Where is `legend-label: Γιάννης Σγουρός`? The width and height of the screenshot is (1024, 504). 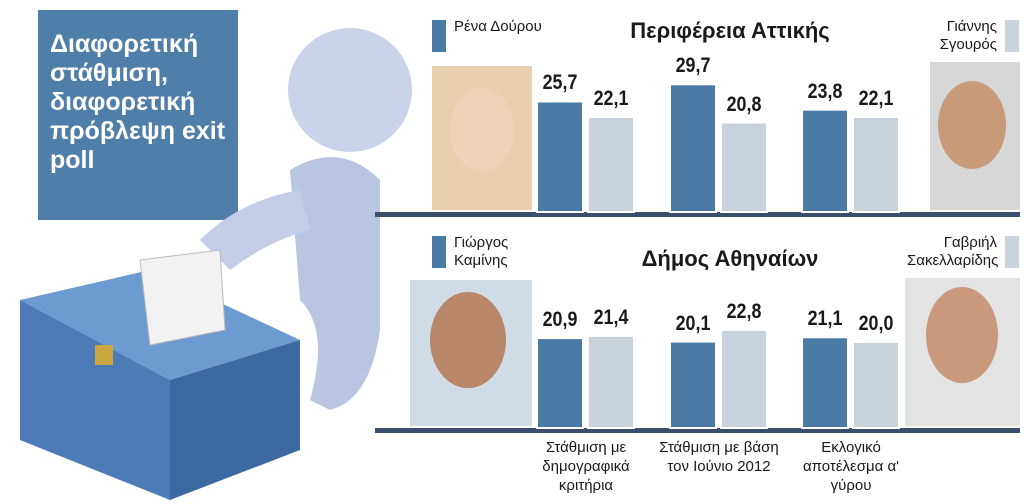
legend-label: Γιάννης Σγουρός is located at coordinates (968, 35).